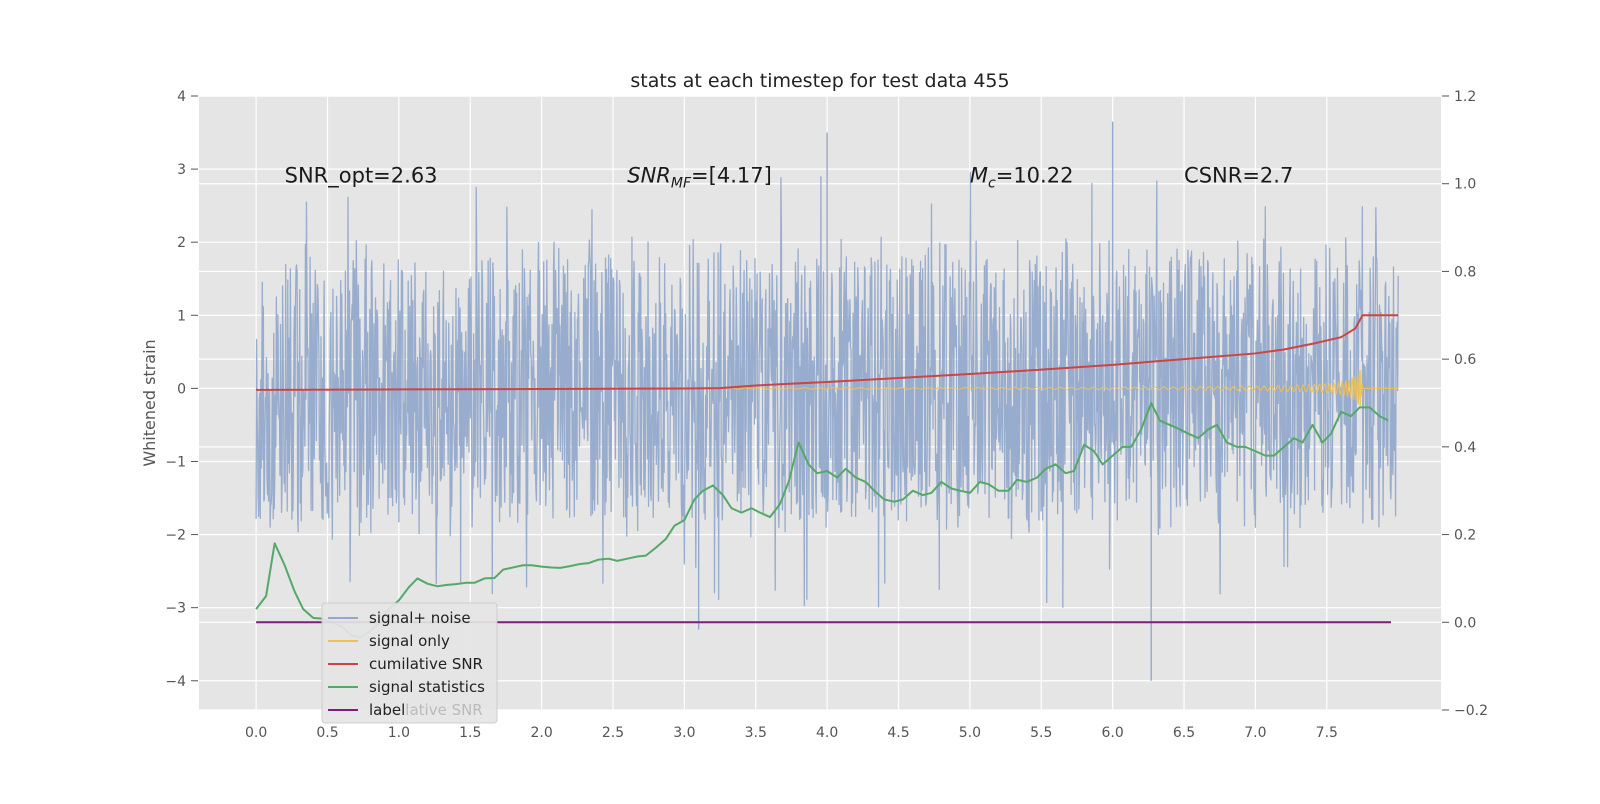 This screenshot has height=804, width=1600. What do you see at coordinates (1465, 448) in the screenshot?
I see `y-tick-label-right: 0.4` at bounding box center [1465, 448].